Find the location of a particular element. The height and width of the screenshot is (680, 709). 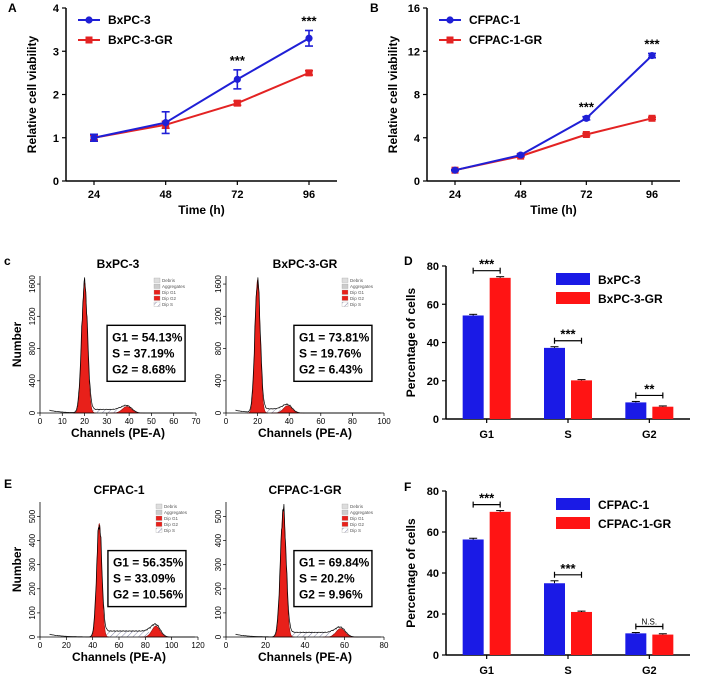

y-tick-label: 4 is located at coordinates (56, 9).